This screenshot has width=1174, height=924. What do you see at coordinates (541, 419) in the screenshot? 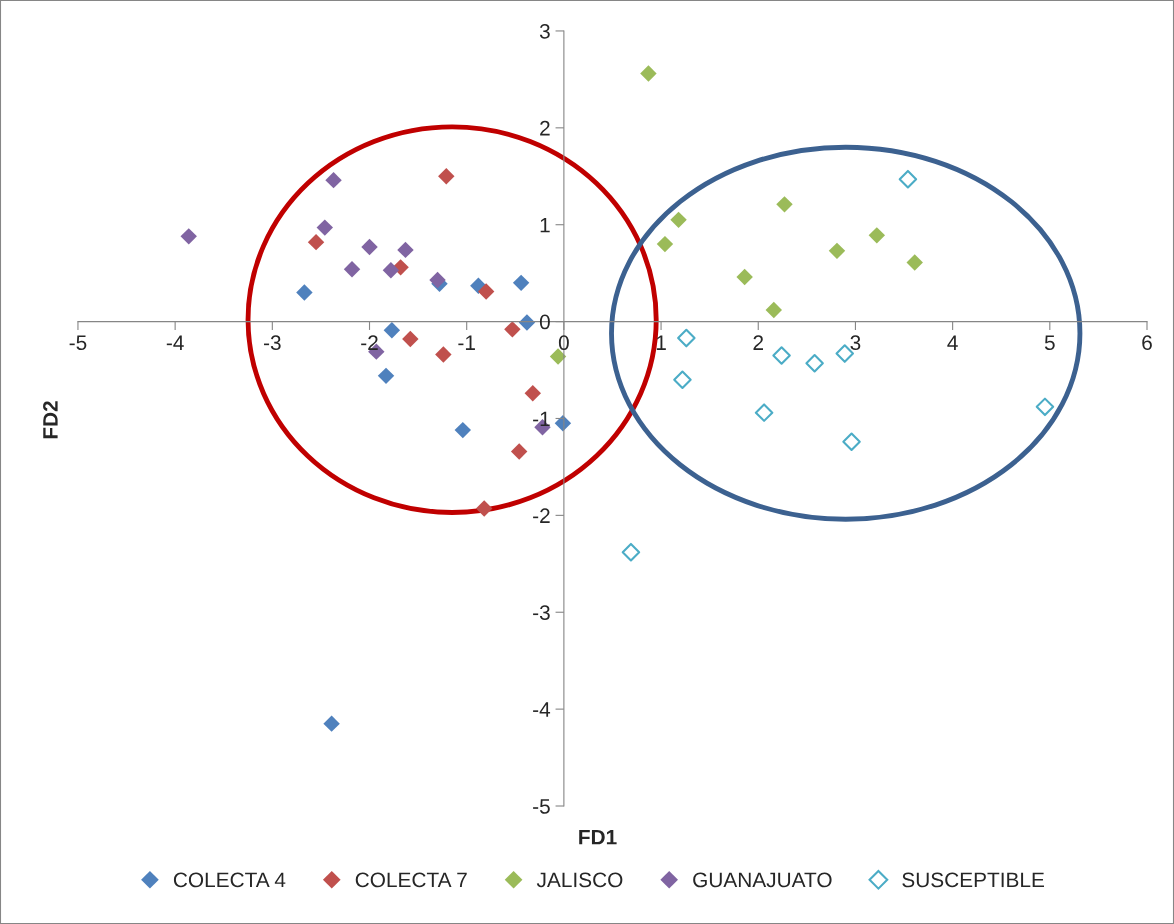
I see `y-tick-label: -1` at bounding box center [541, 419].